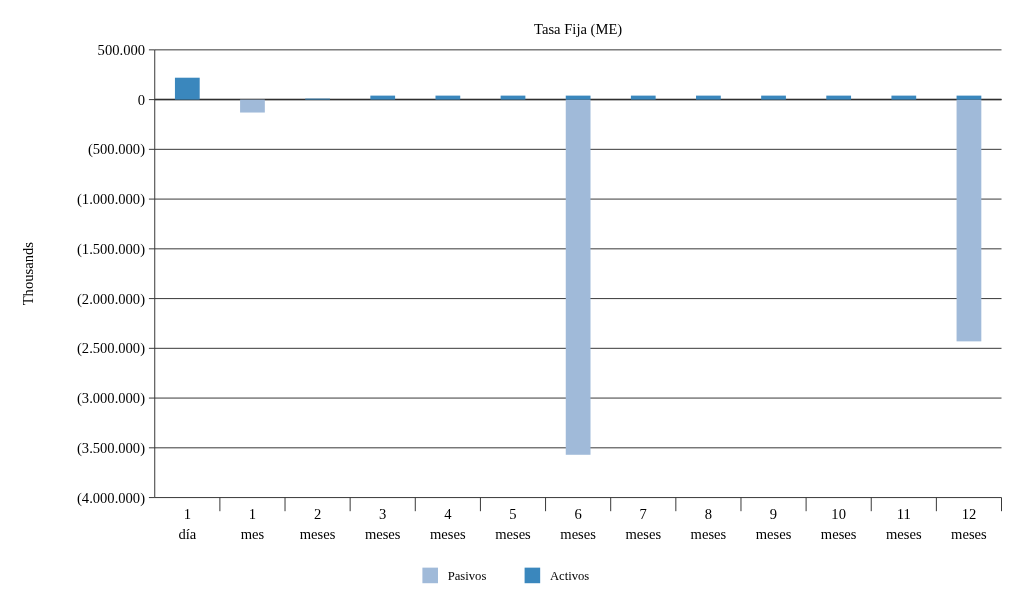  I want to click on y-tick-label: (3.000.000), so click(111, 399).